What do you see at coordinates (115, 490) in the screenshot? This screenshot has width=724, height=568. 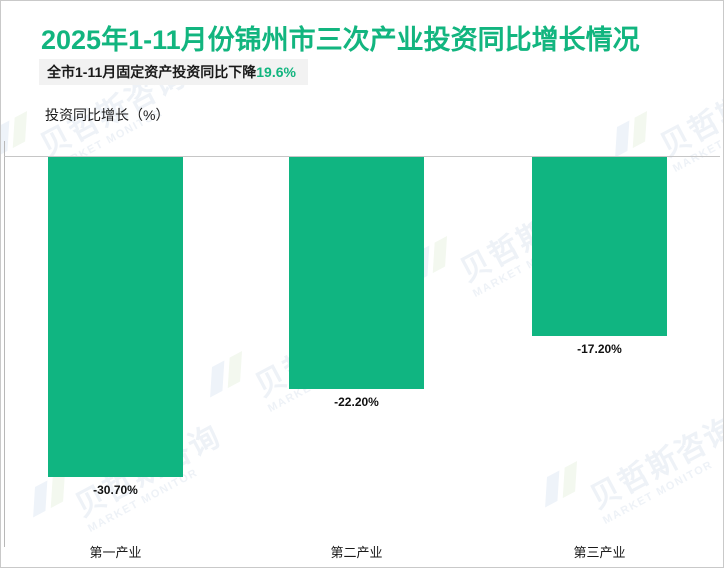 I see `bar-value-label: -30.70%` at bounding box center [115, 490].